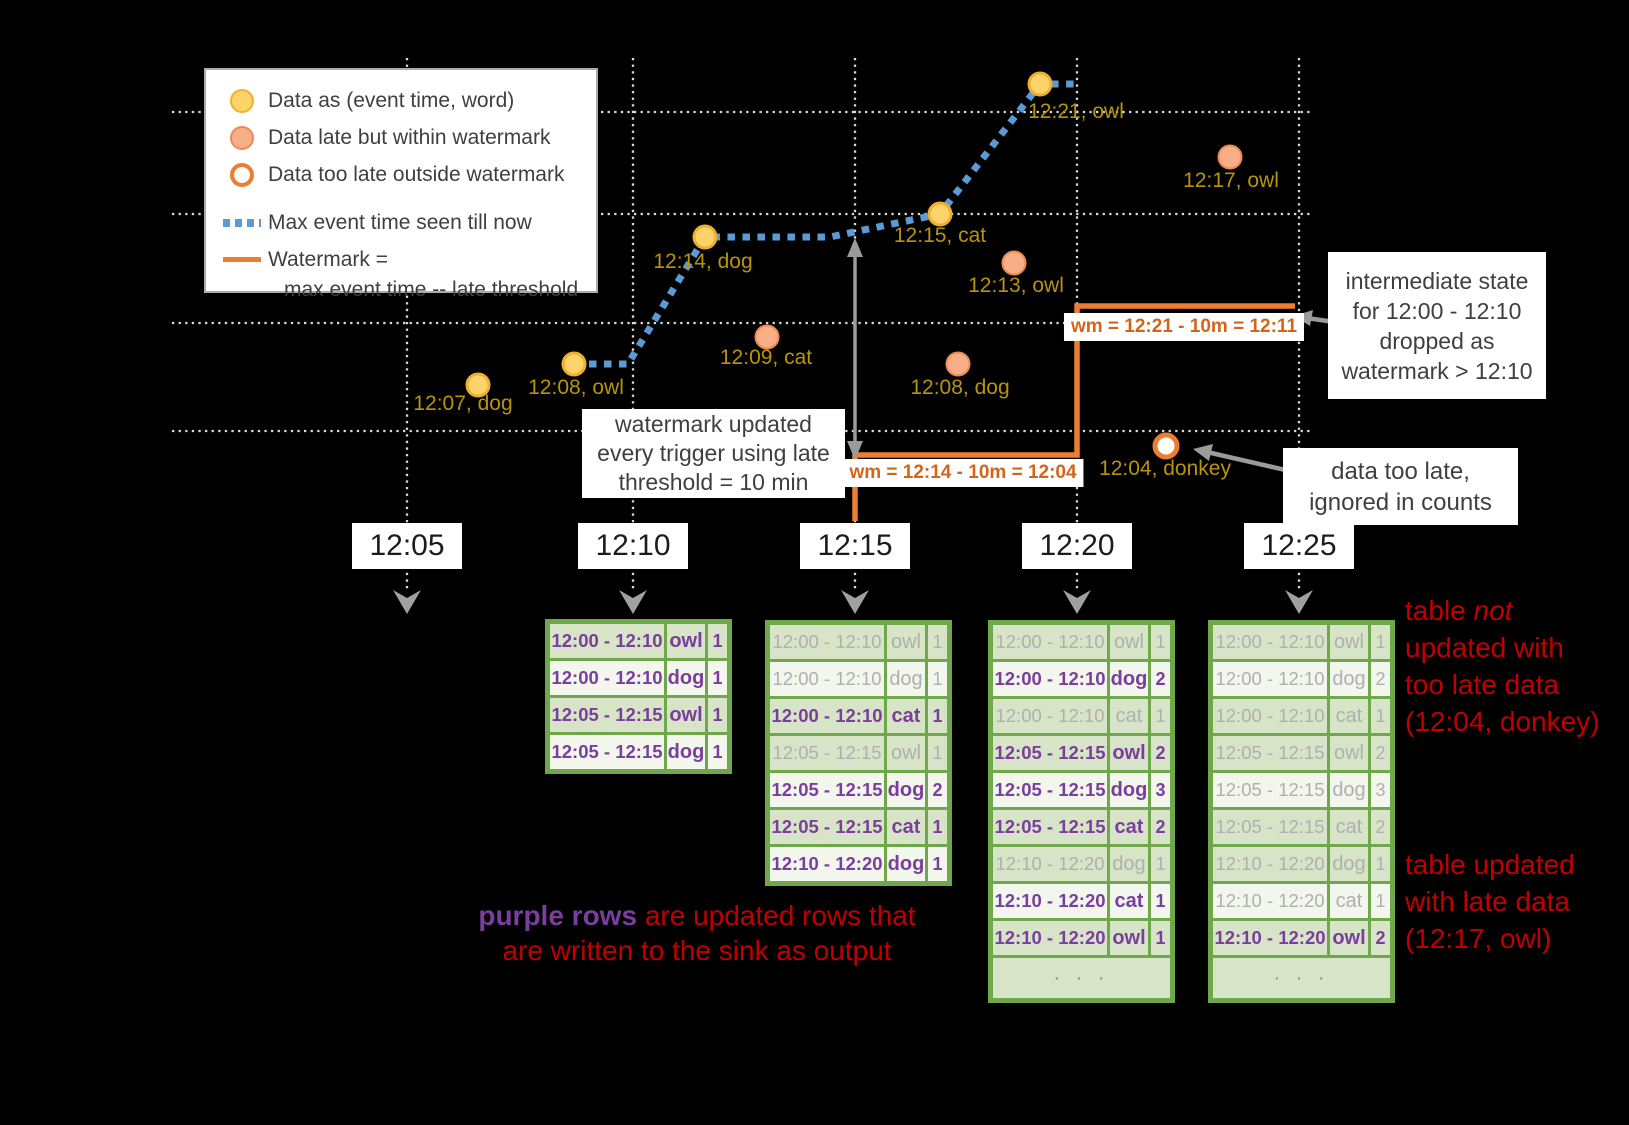 This screenshot has height=1125, width=1629. I want to click on cell-count: 3, so click(1160, 790).